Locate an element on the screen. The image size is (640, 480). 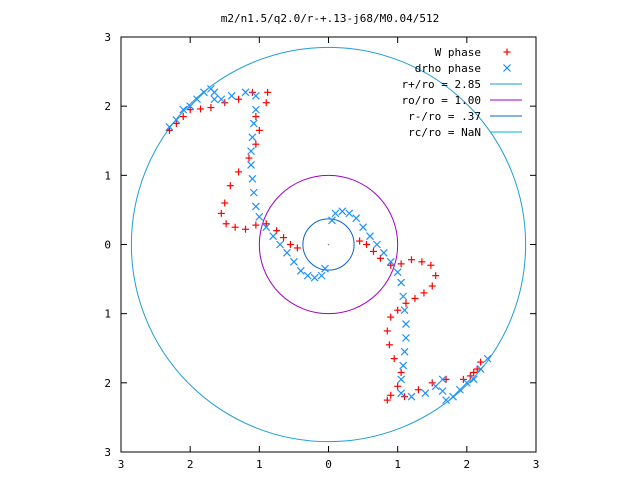
legend-label: W phase is located at coordinates (458, 52).